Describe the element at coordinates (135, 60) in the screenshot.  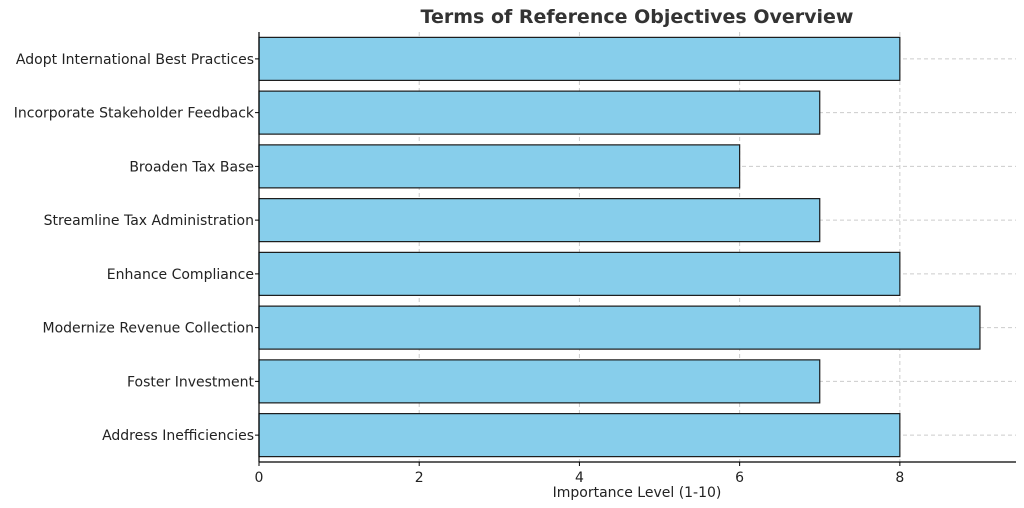
I see `category-label: Adopt International Best Practices` at that location.